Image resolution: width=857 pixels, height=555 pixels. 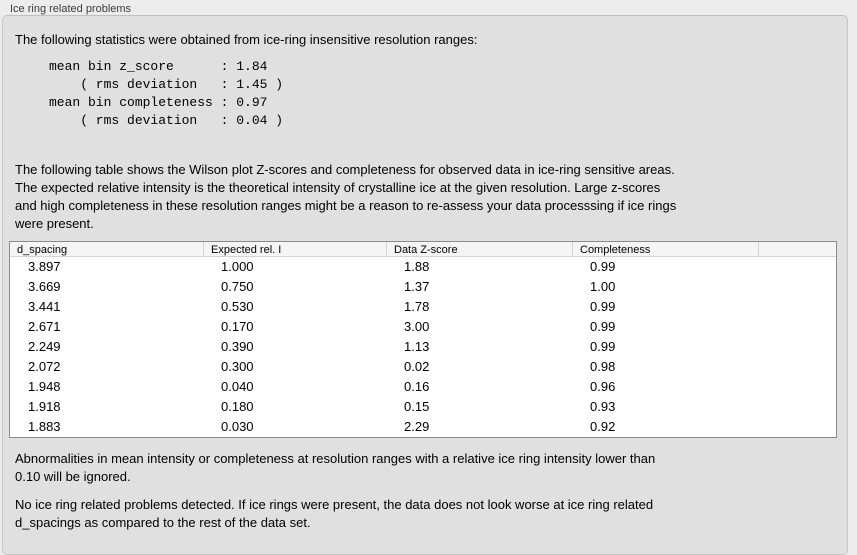 I want to click on table-cell: 1.88, so click(x=417, y=266).